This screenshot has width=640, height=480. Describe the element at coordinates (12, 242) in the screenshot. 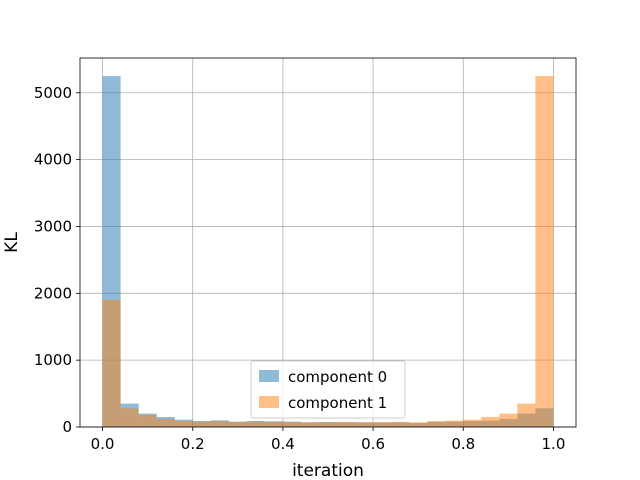

I see `y-axis-label: KL` at that location.